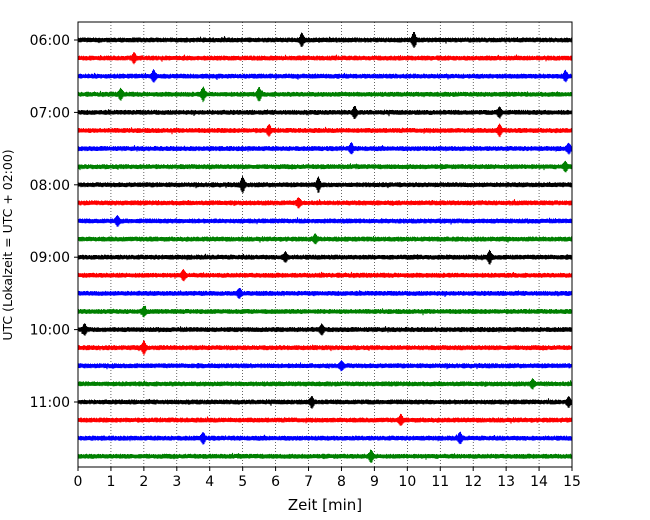 This screenshot has height=520, width=650. Describe the element at coordinates (50, 186) in the screenshot. I see `y-tick-label: 08:00` at that location.